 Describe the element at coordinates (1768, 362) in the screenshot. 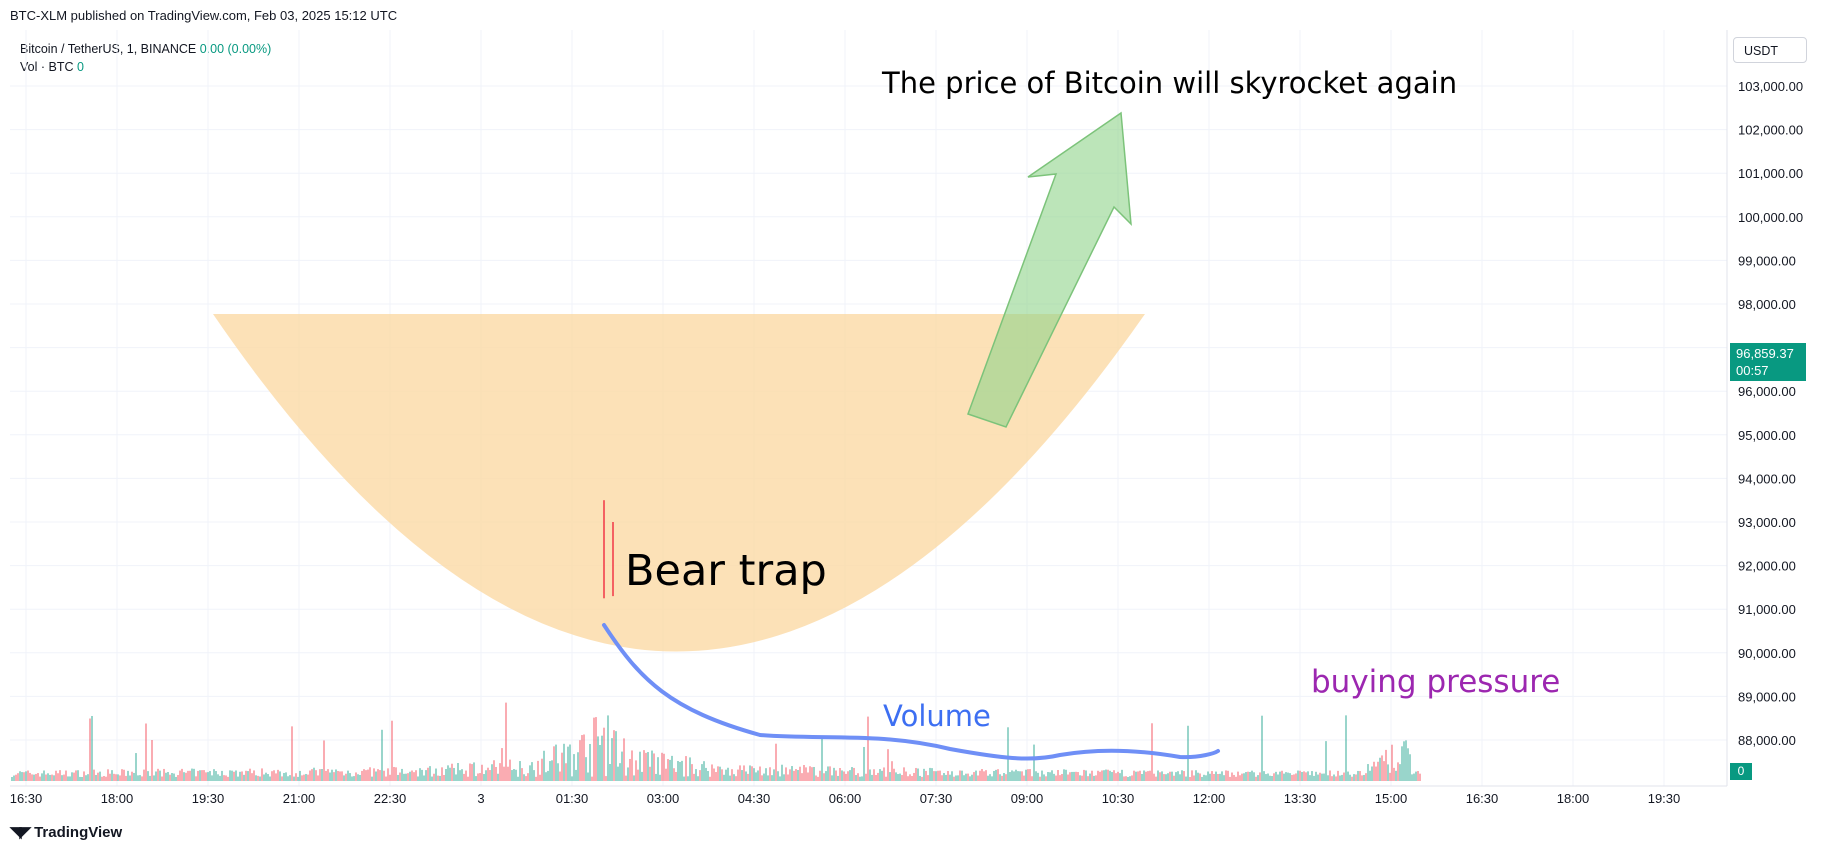

I see `last-price-tag: 96,859.37 00:57` at that location.